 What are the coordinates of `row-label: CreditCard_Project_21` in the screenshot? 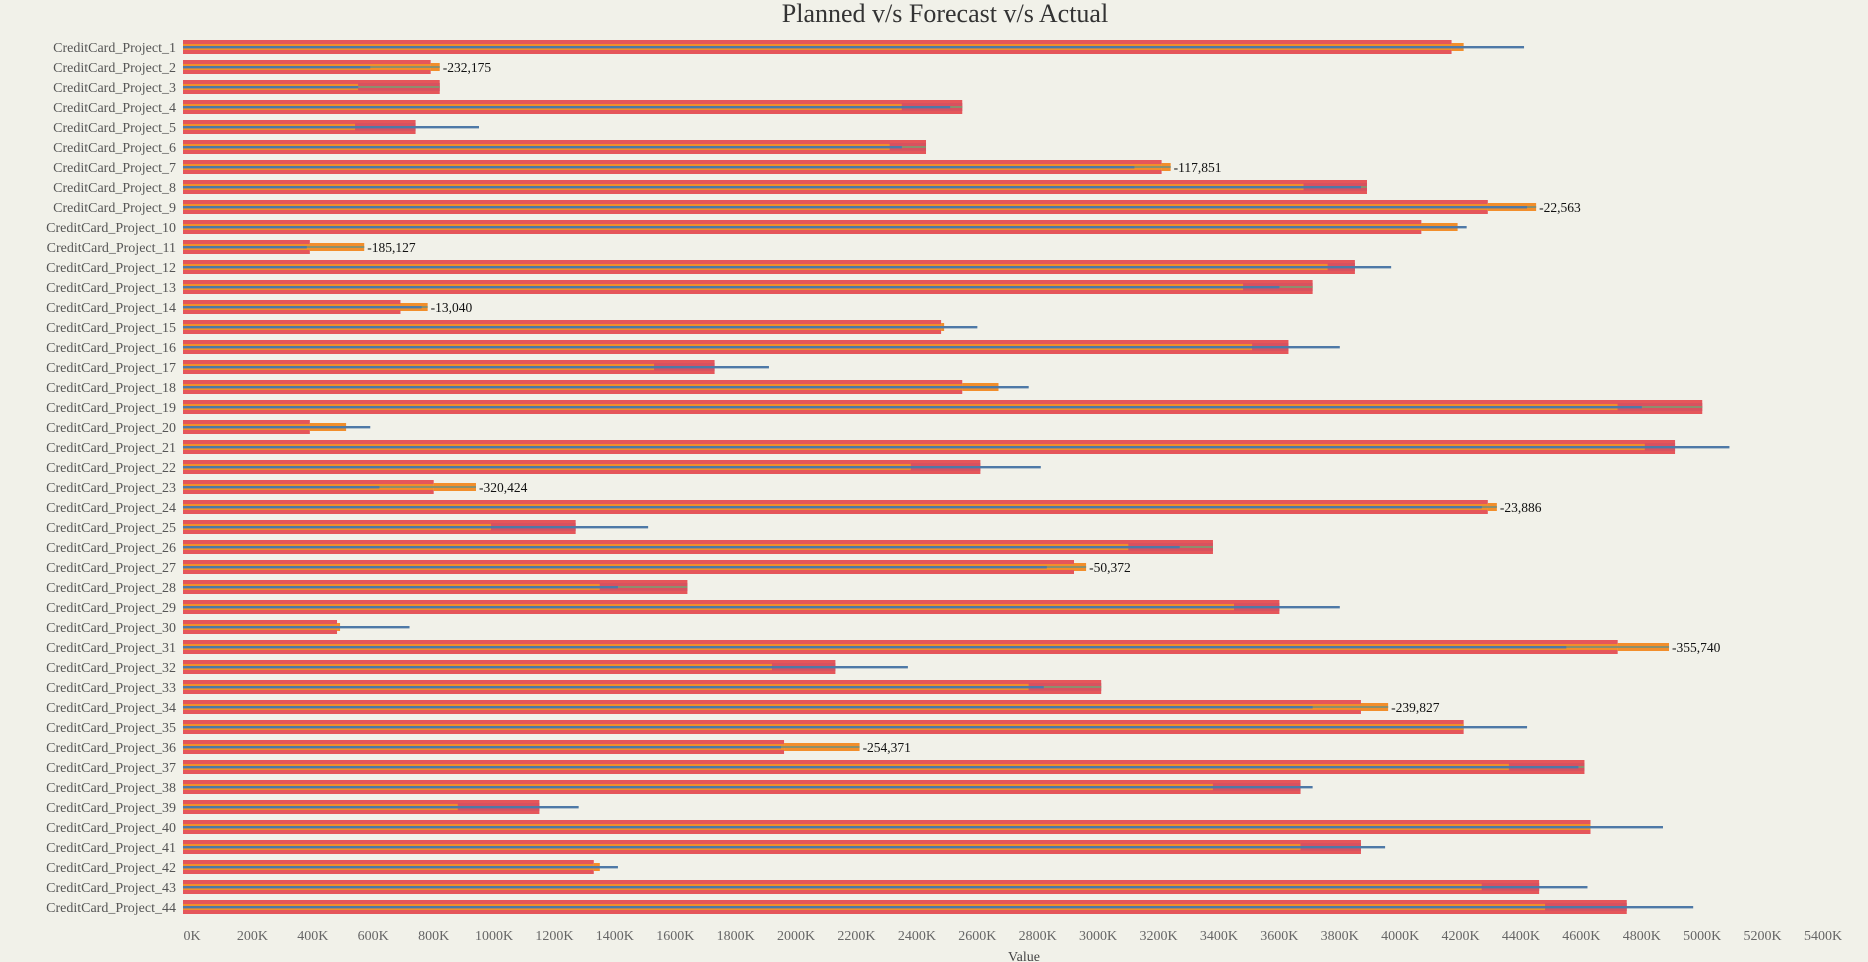 It's located at (111, 448).